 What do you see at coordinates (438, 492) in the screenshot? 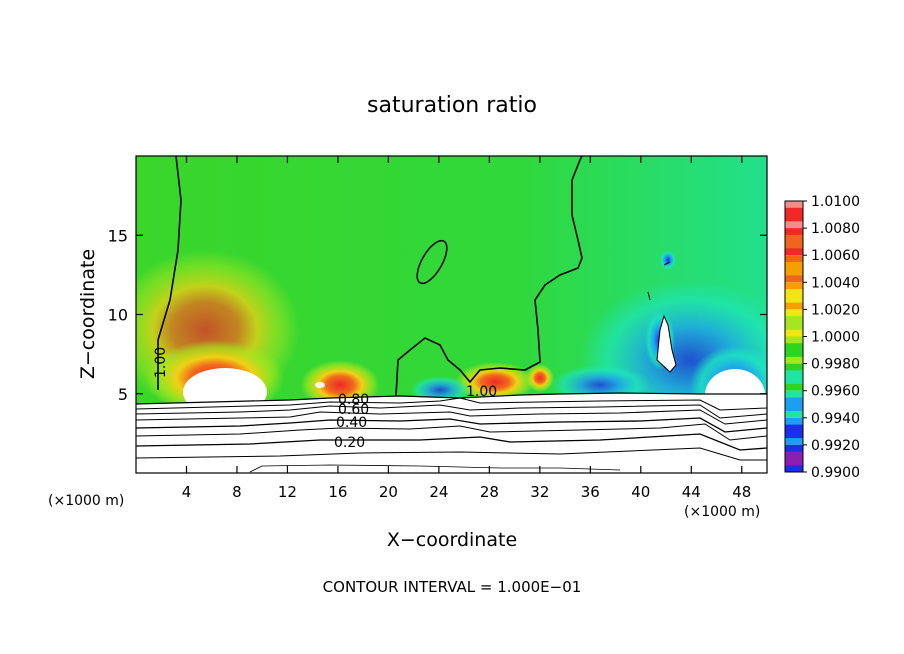
I see `x-tick-label: 24` at bounding box center [438, 492].